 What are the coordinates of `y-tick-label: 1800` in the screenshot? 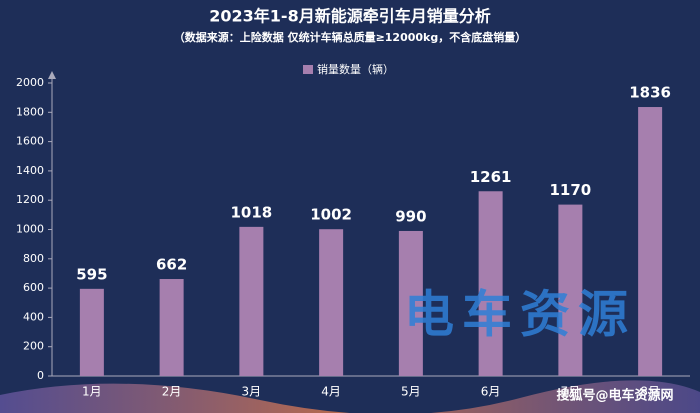 It's located at (30, 111).